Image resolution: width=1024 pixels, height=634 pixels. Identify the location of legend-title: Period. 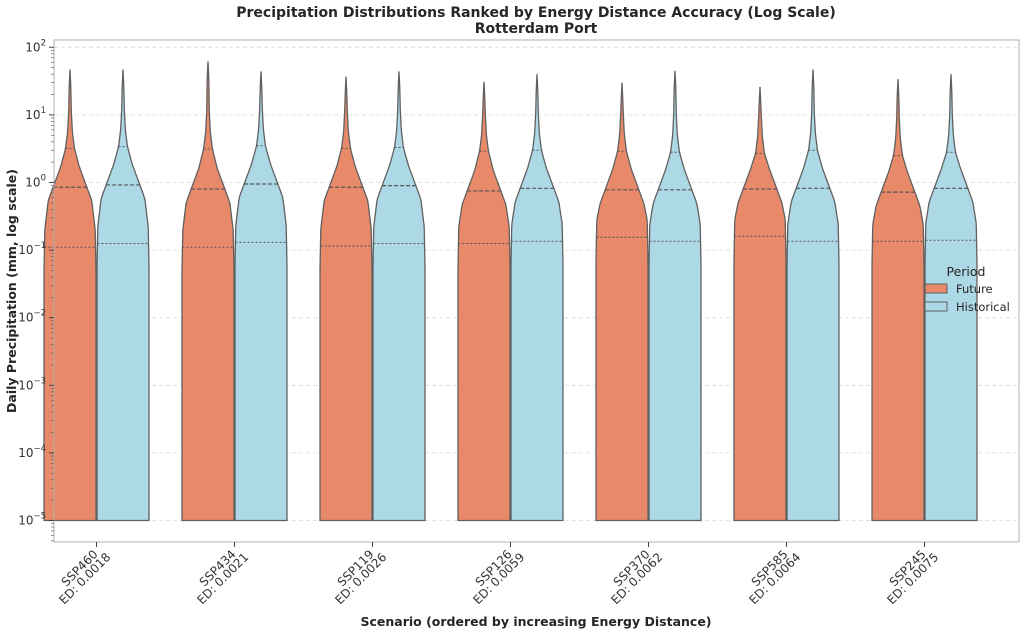
(966, 271).